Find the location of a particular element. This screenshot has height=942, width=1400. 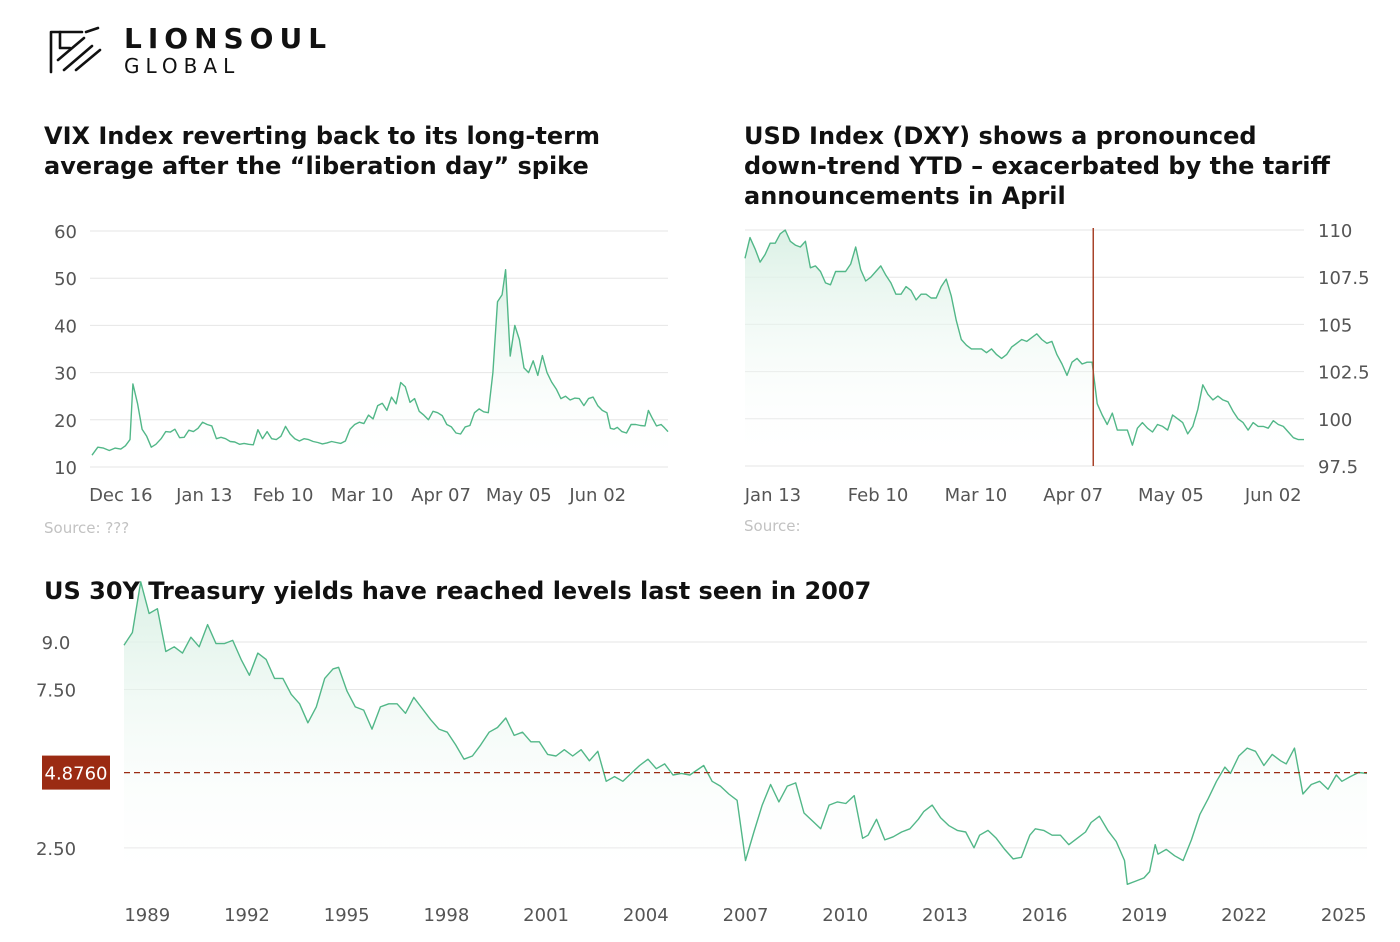

dxy-x-tick-label: Jun 02 is located at coordinates (1273, 495).